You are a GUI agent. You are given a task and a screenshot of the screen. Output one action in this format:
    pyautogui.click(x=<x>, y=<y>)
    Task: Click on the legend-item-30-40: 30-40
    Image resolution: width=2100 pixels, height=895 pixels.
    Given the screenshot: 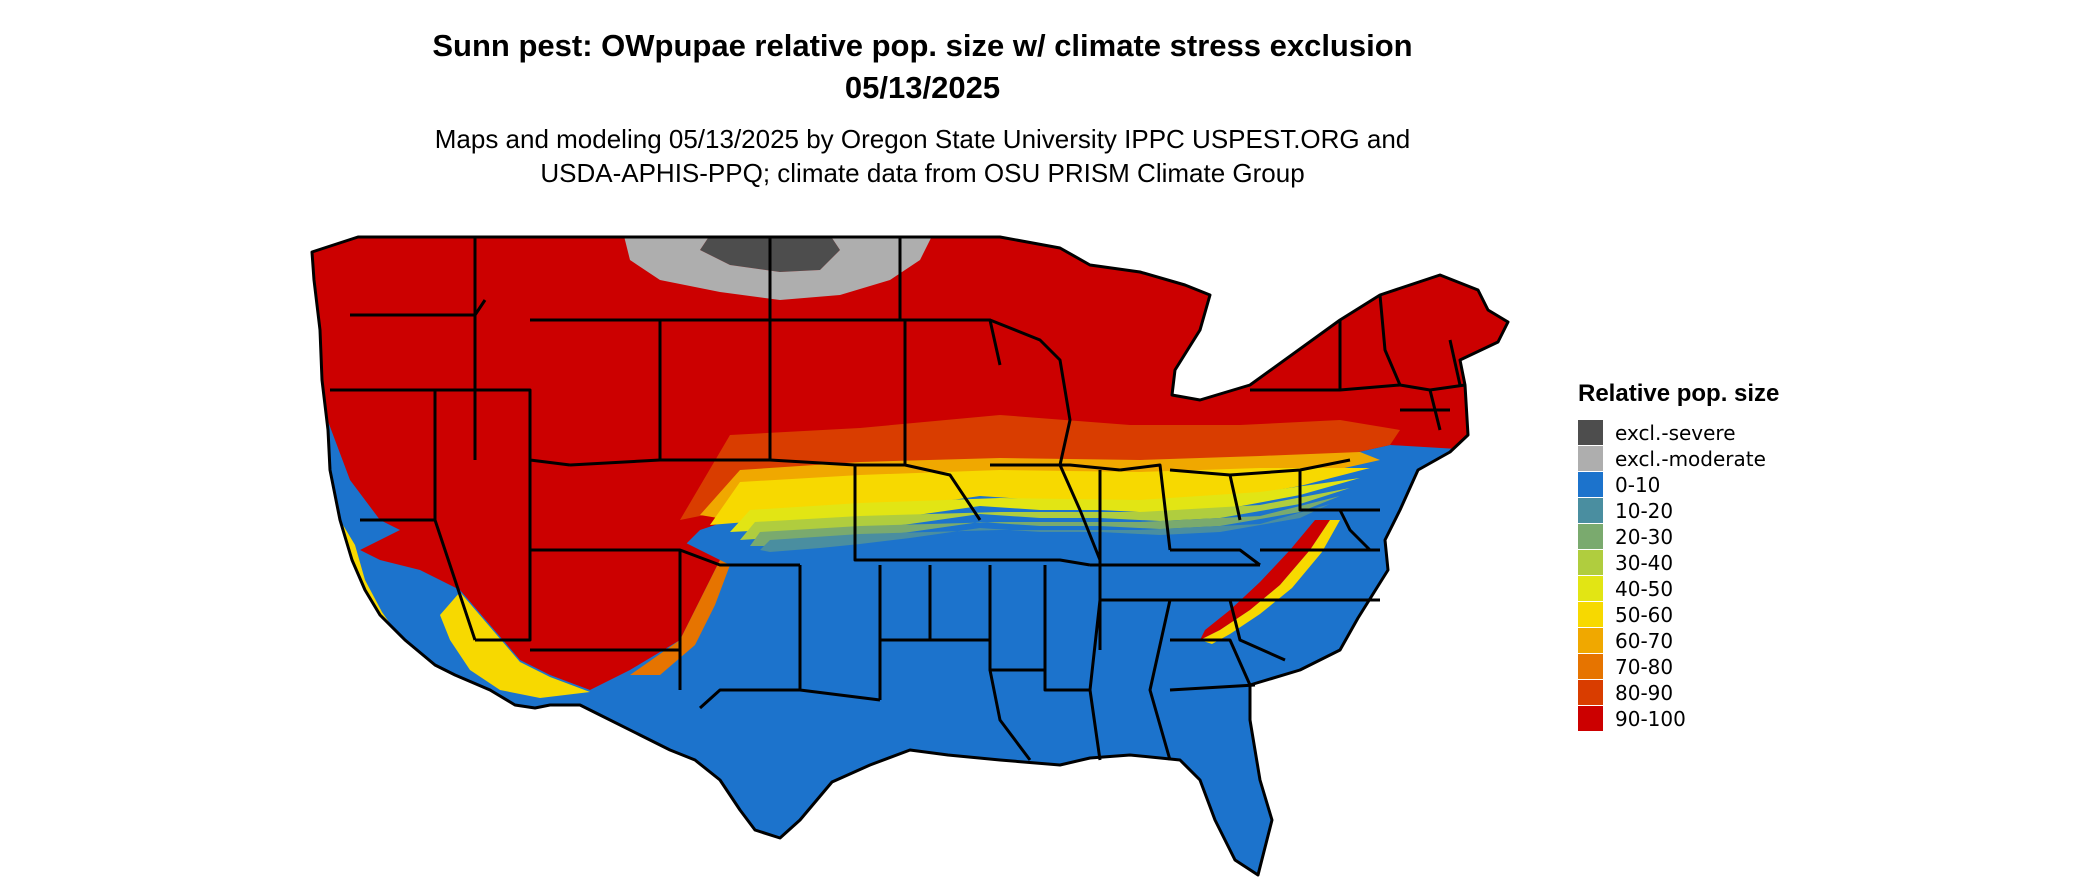 What is the action you would take?
    pyautogui.click(x=1738, y=562)
    